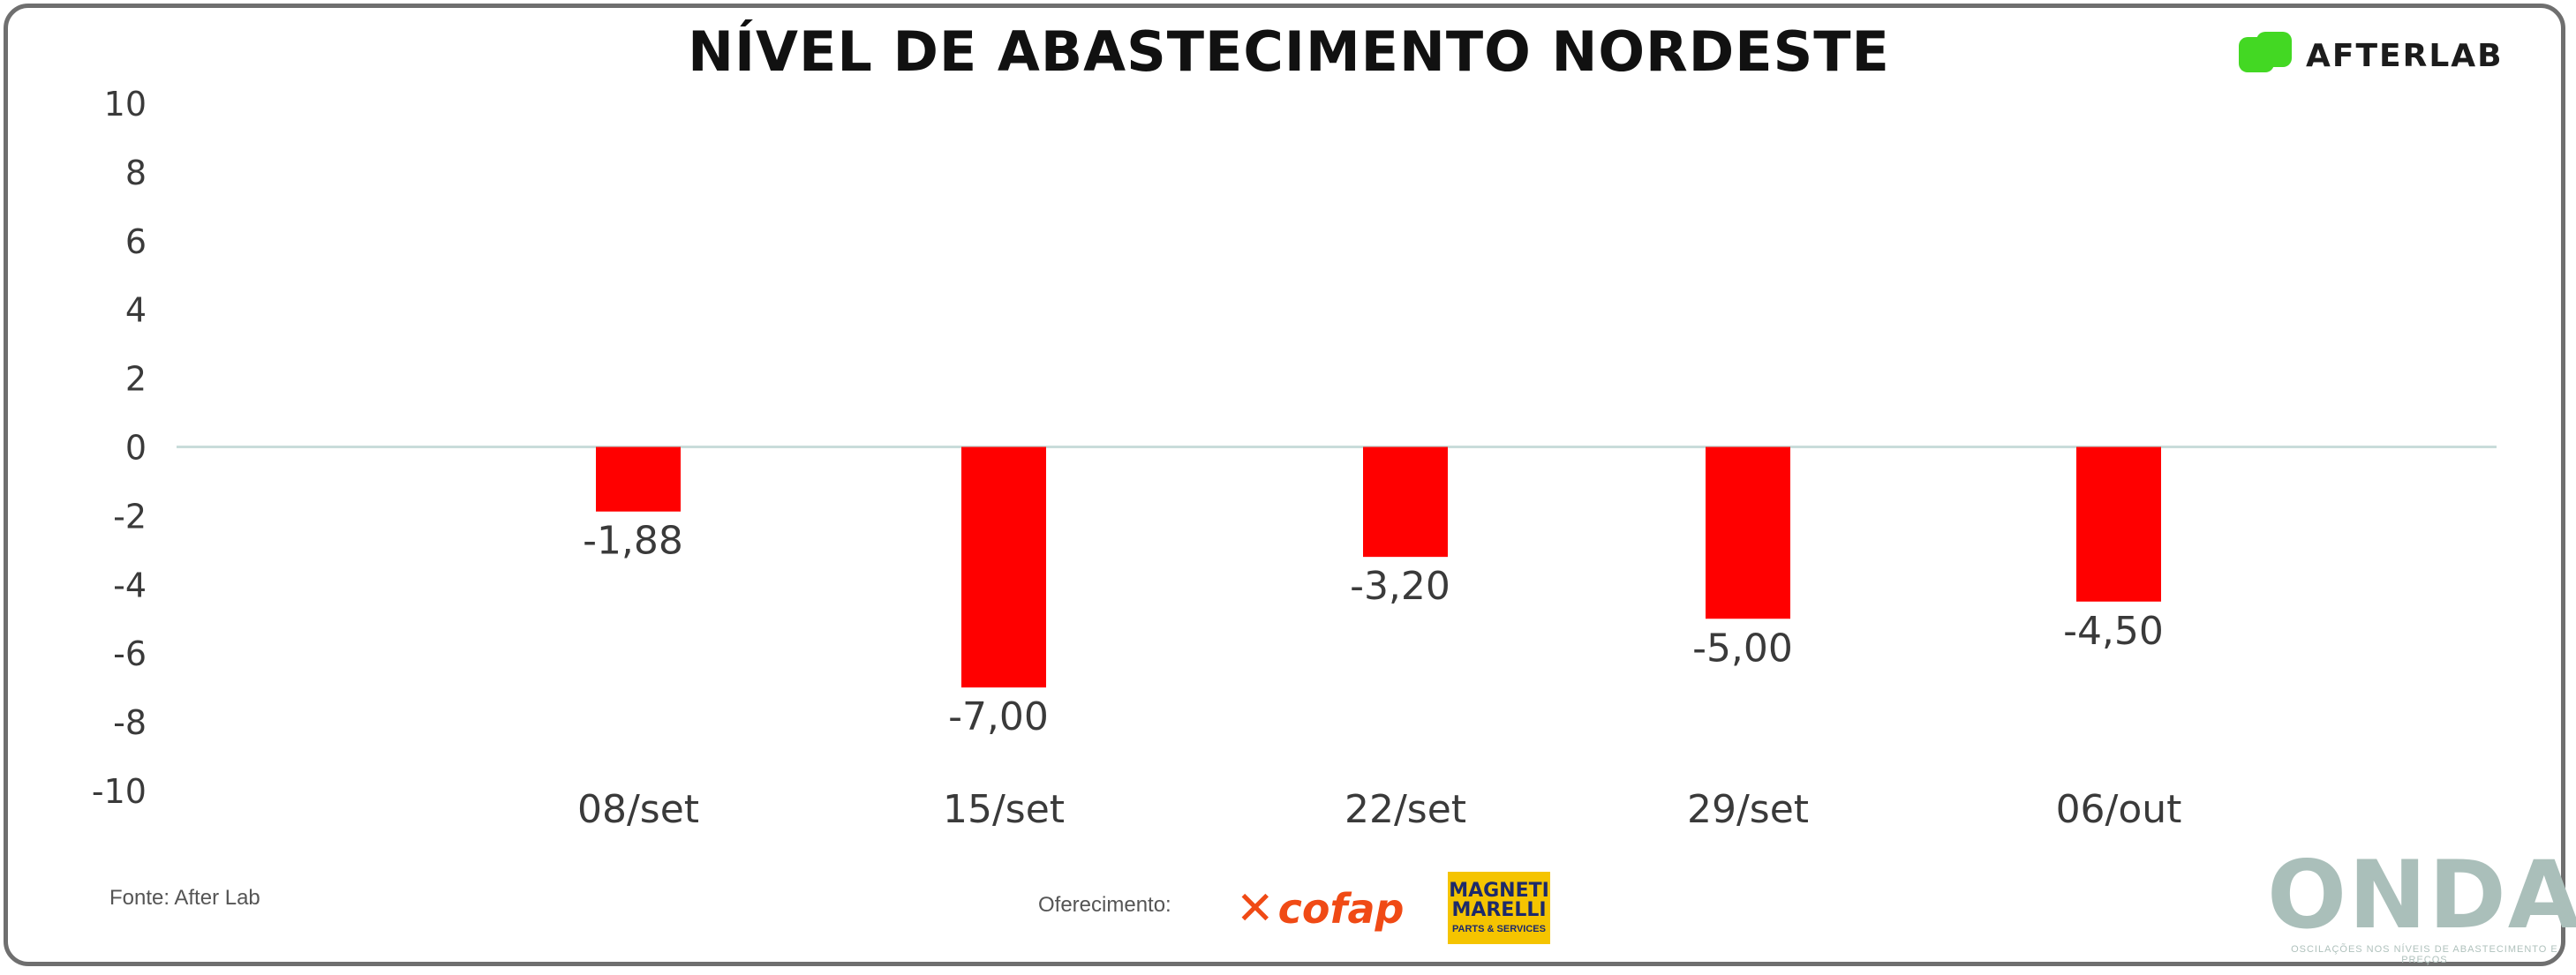  Describe the element at coordinates (185, 898) in the screenshot. I see `source-note: Fonte: After Lab` at that location.